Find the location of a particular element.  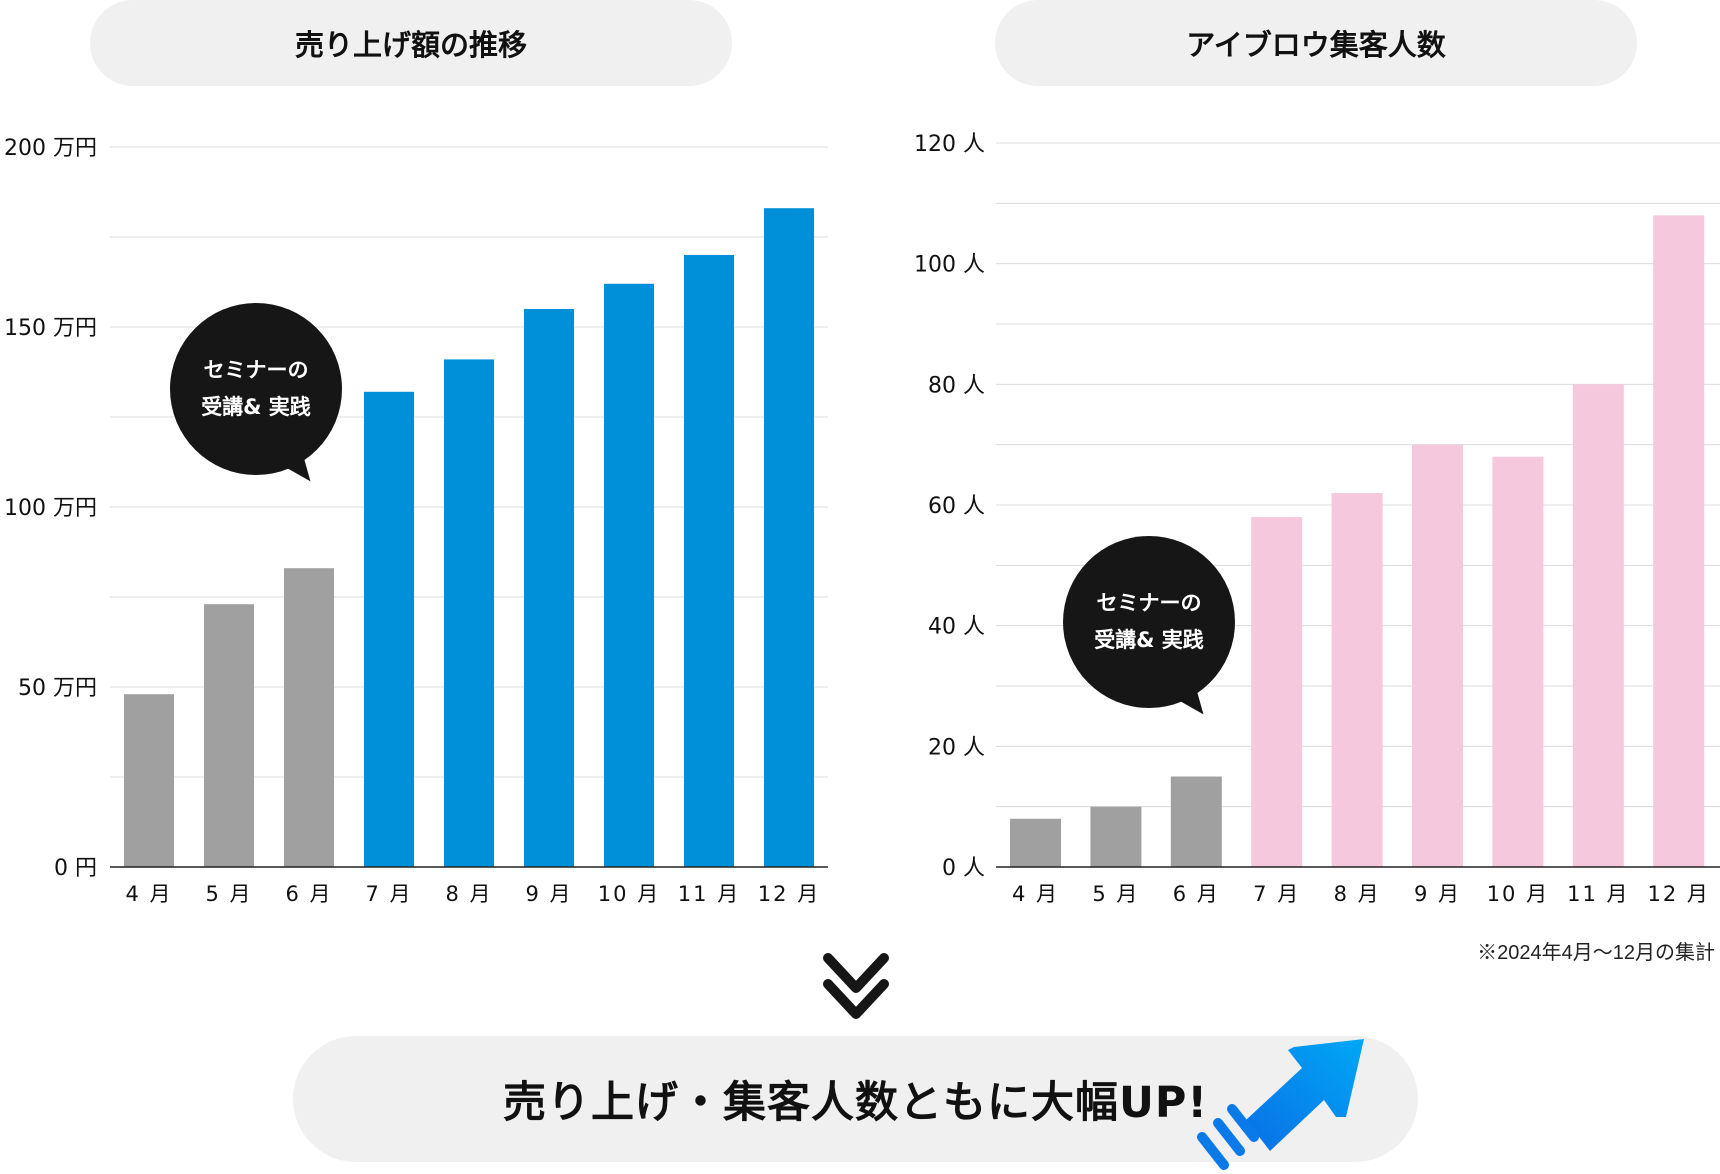

conclusion-text: 売り上げ・集客人数ともに大幅UP! is located at coordinates (855, 1103).